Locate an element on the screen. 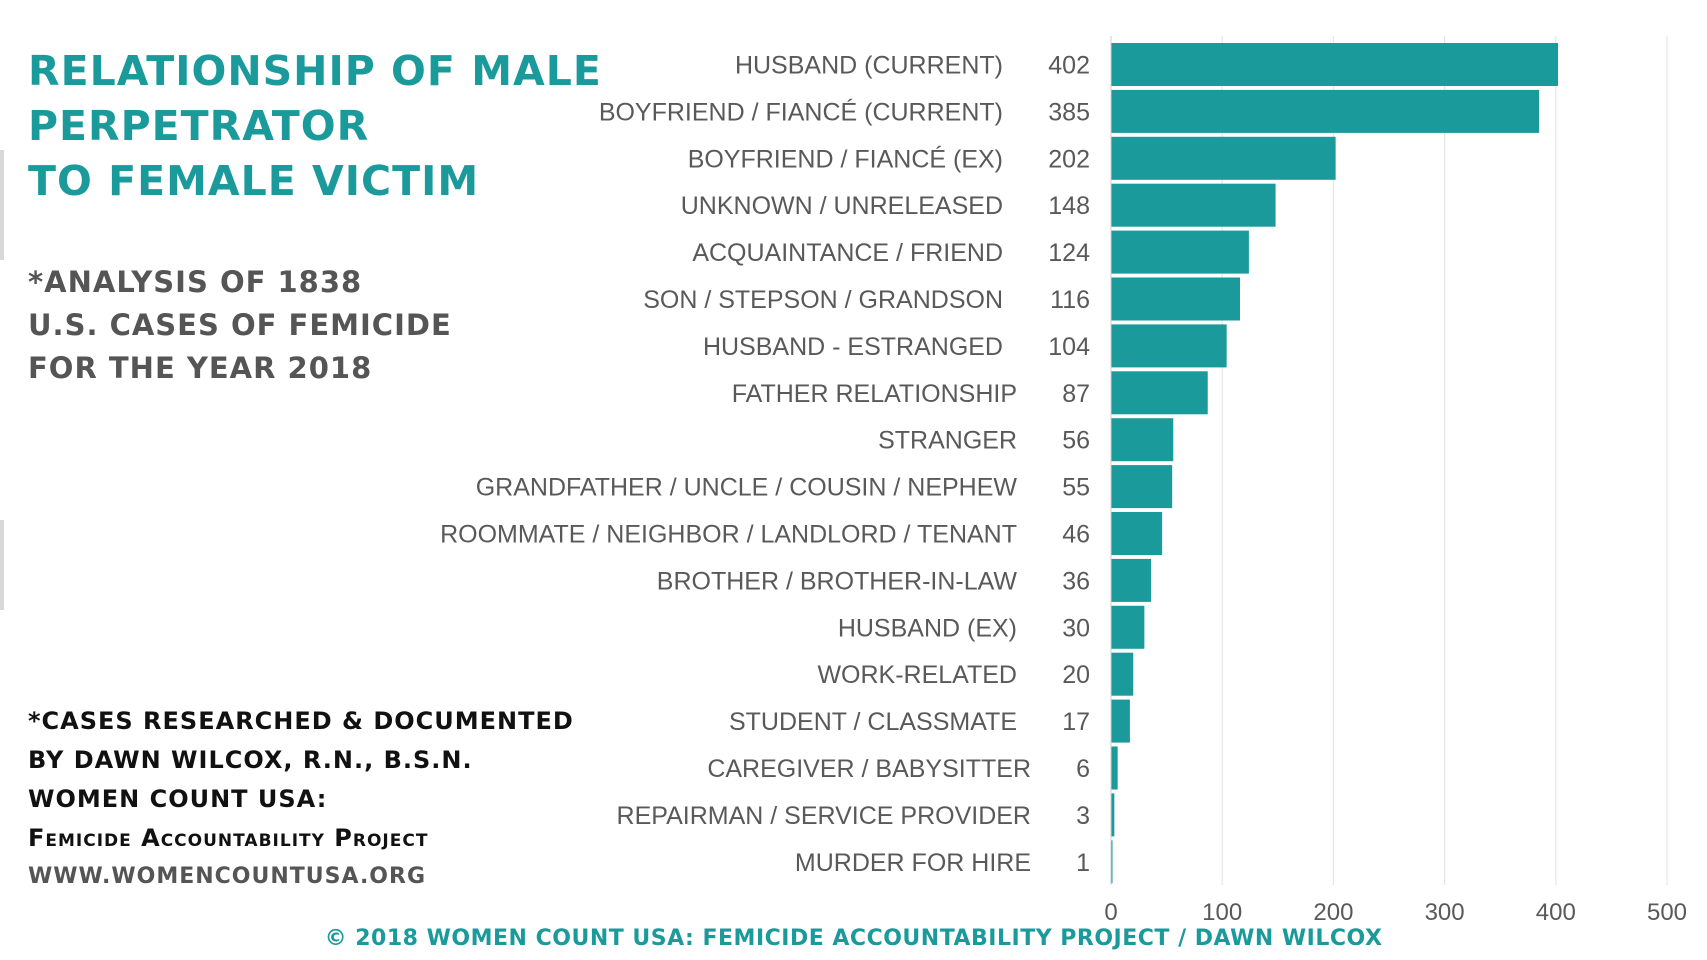 This screenshot has height=960, width=1707. category-label: BOYFRIEND / FIANCÉ (EX) is located at coordinates (845, 158).